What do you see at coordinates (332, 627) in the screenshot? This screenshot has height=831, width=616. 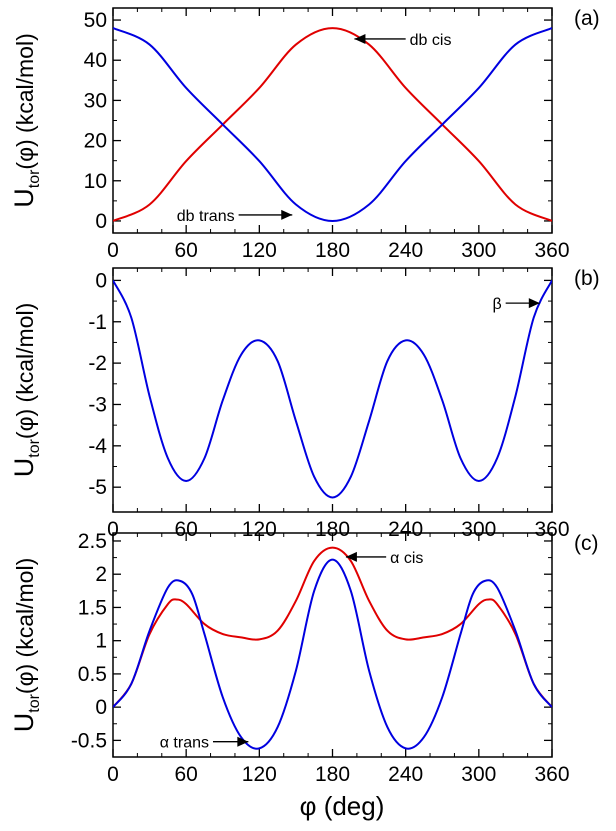 I see `series-line` at bounding box center [332, 627].